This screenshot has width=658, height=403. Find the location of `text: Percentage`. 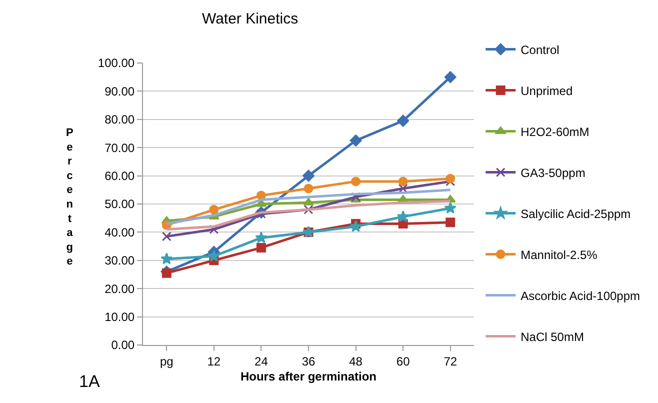

text: Percentage is located at coordinates (70, 197).